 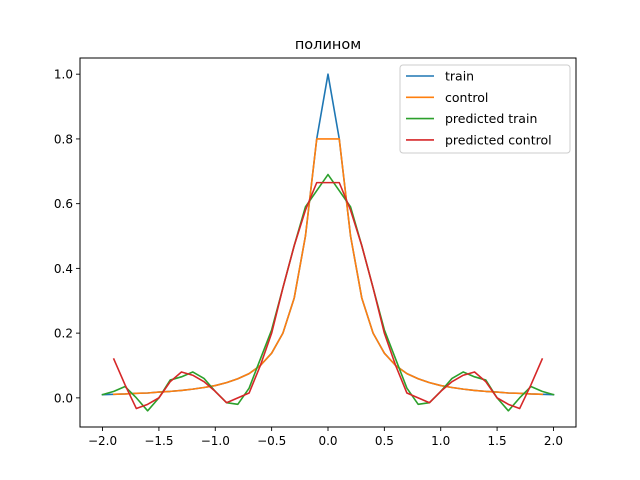 What do you see at coordinates (459, 76) in the screenshot?
I see `legend-label-train: train` at bounding box center [459, 76].